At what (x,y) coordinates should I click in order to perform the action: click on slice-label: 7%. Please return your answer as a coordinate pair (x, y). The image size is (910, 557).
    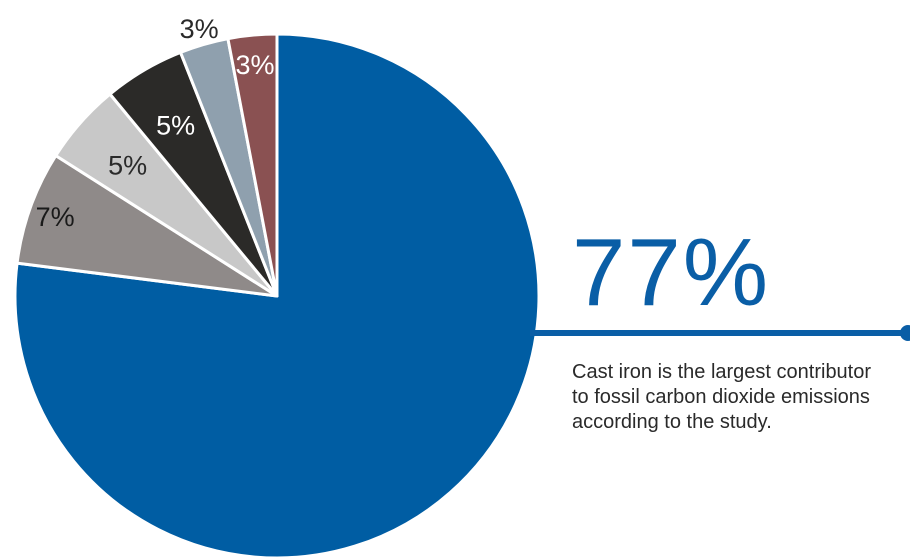
    Looking at the image, I should click on (55, 217).